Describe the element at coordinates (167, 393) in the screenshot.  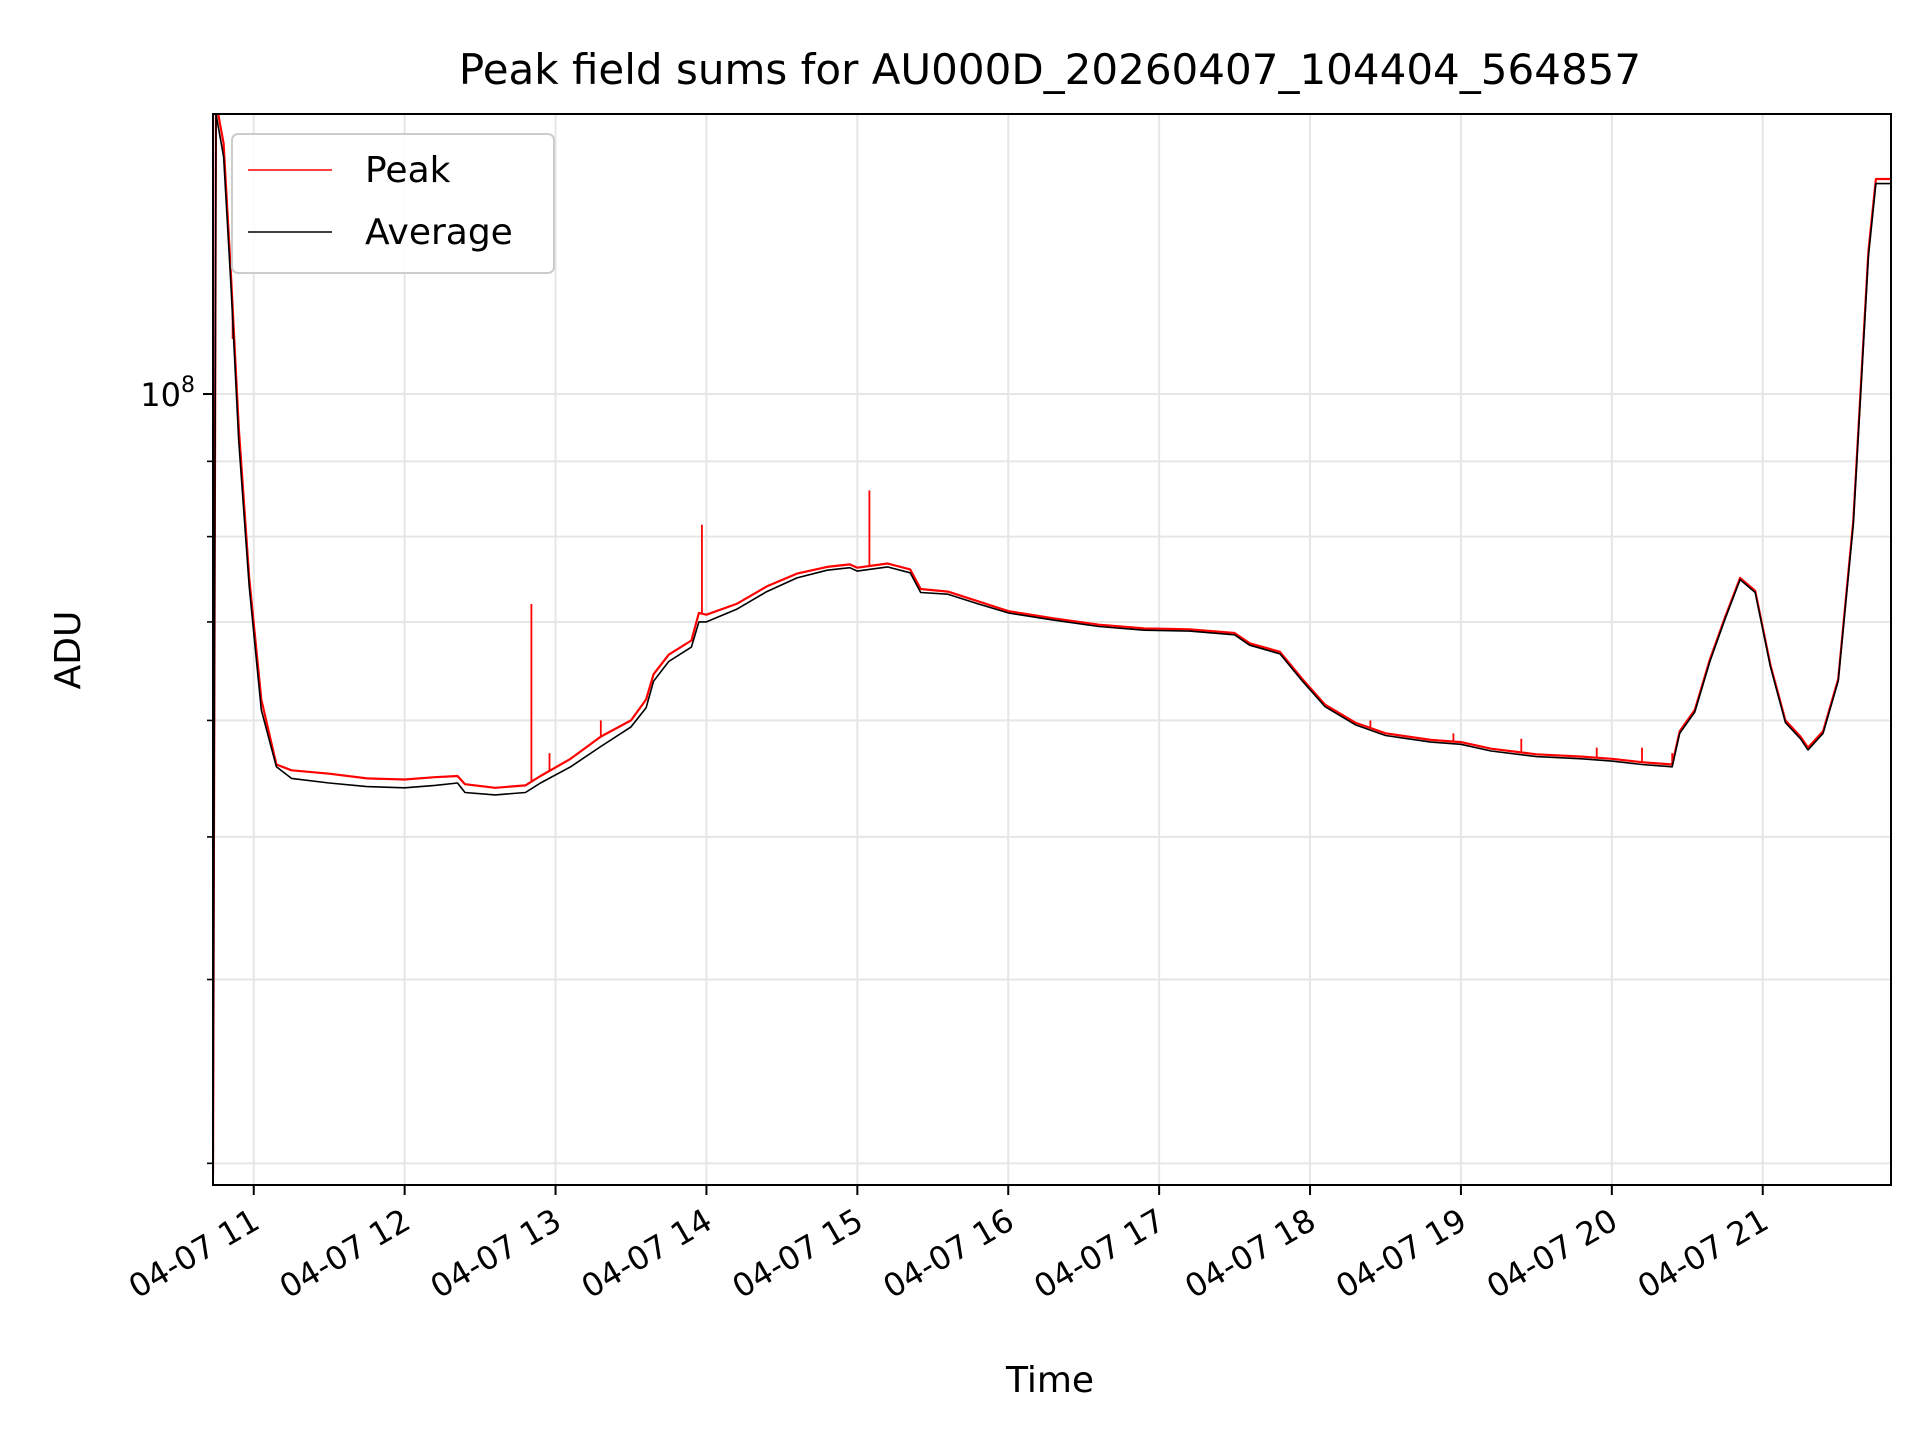
I see `y-tick-label: 108` at that location.